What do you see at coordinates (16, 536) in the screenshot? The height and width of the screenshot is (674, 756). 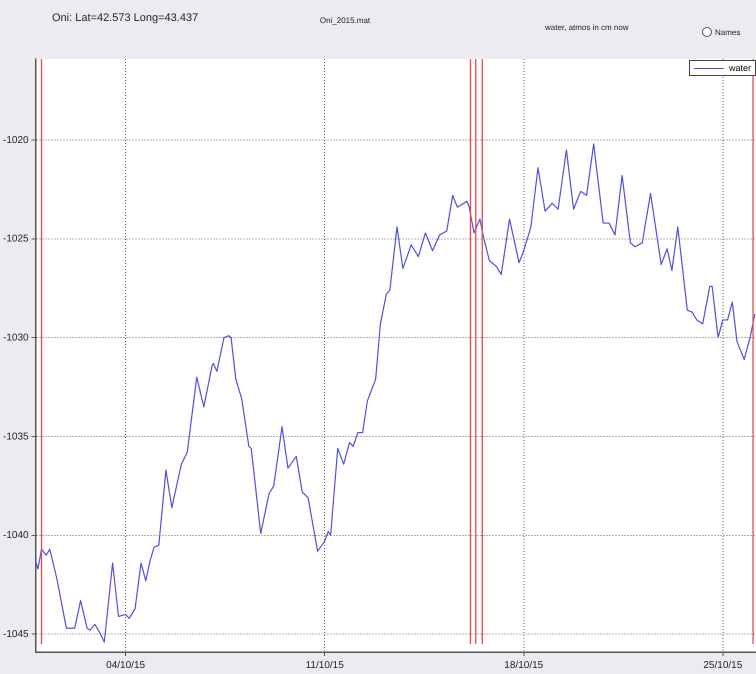 I see `y-tick-label: -1040` at bounding box center [16, 536].